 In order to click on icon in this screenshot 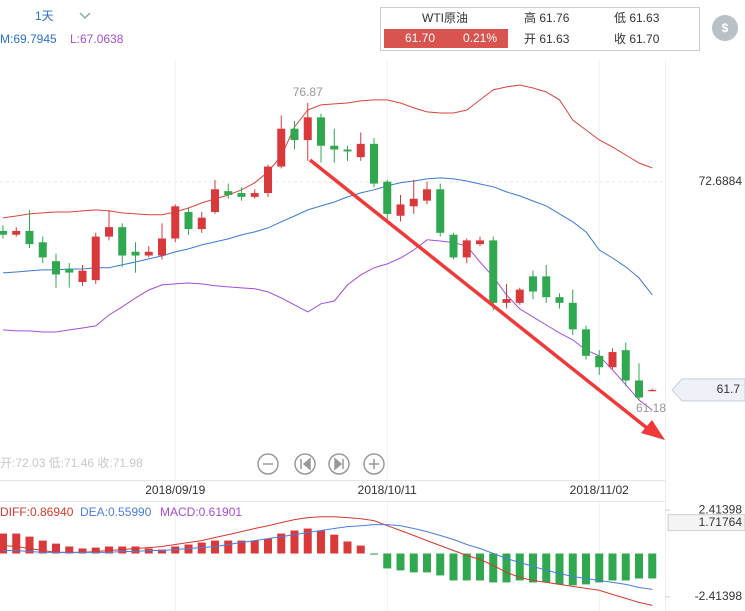, I will do `click(305, 464)`.